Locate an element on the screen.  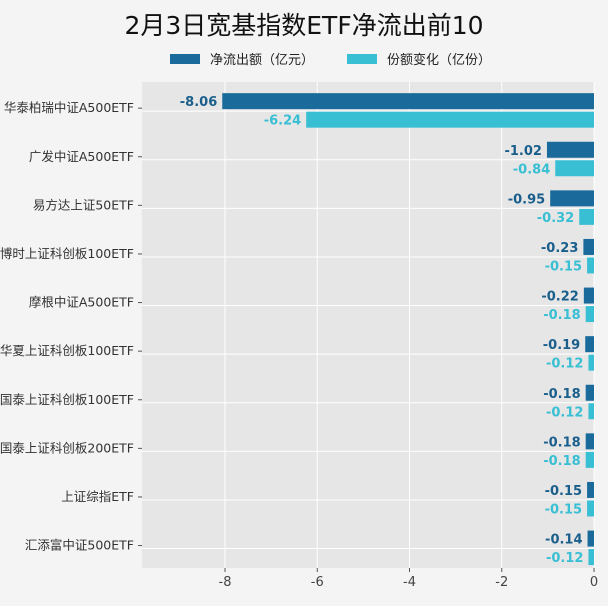
category-label: 华夏上证科创板100ETF is located at coordinates (67, 350).